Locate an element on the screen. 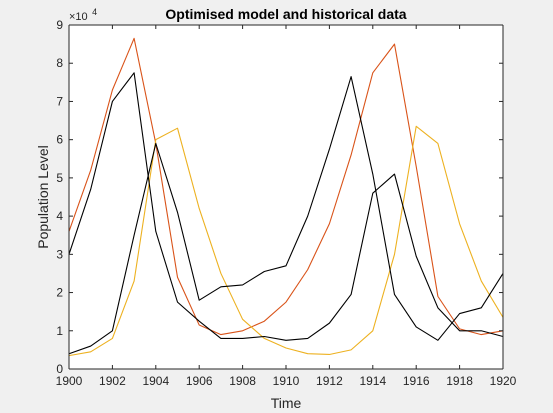  x-tick-label: 1902 is located at coordinates (112, 381).